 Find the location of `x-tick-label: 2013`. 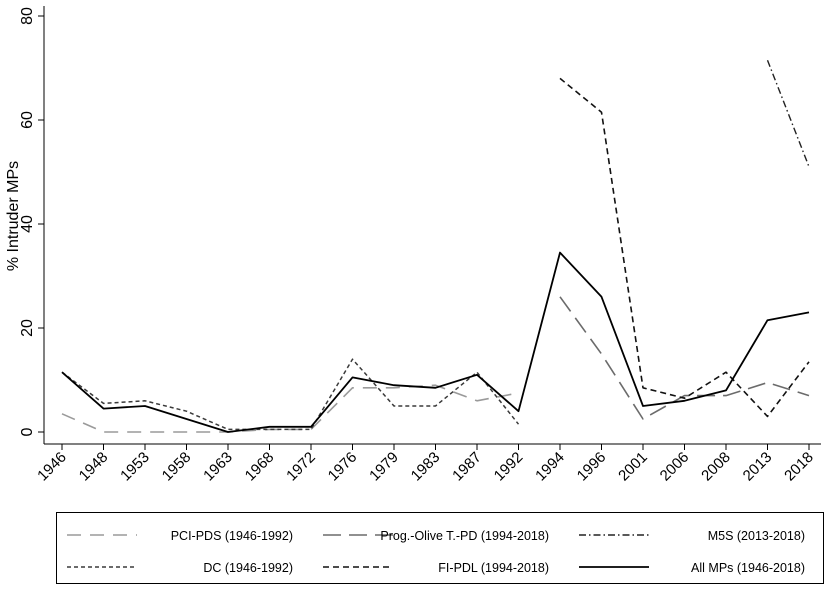

x-tick-label: 2013 is located at coordinates (758, 467).